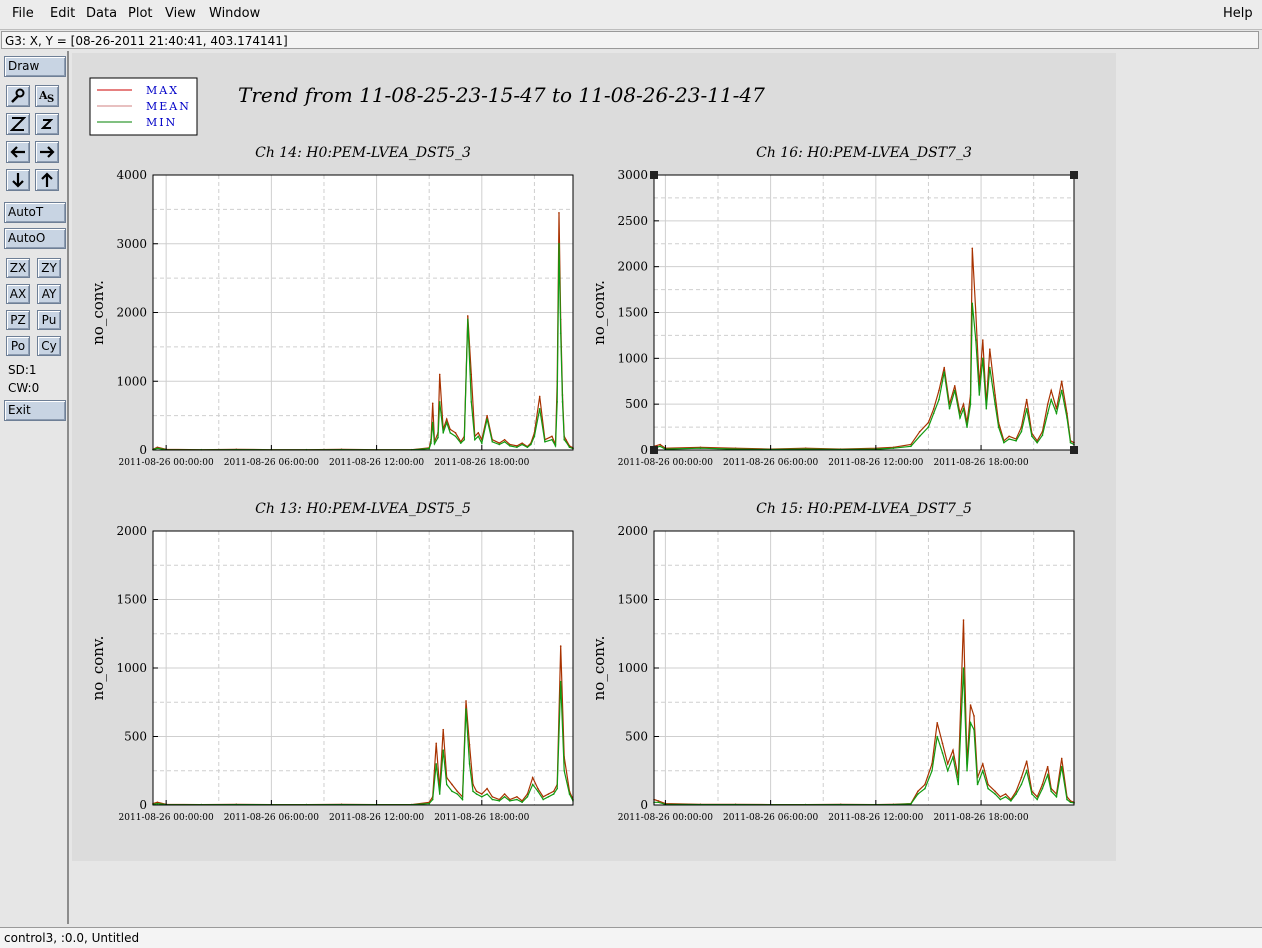 This screenshot has height=948, width=1262. Describe the element at coordinates (18, 180) in the screenshot. I see `arrow-down-icon` at that location.